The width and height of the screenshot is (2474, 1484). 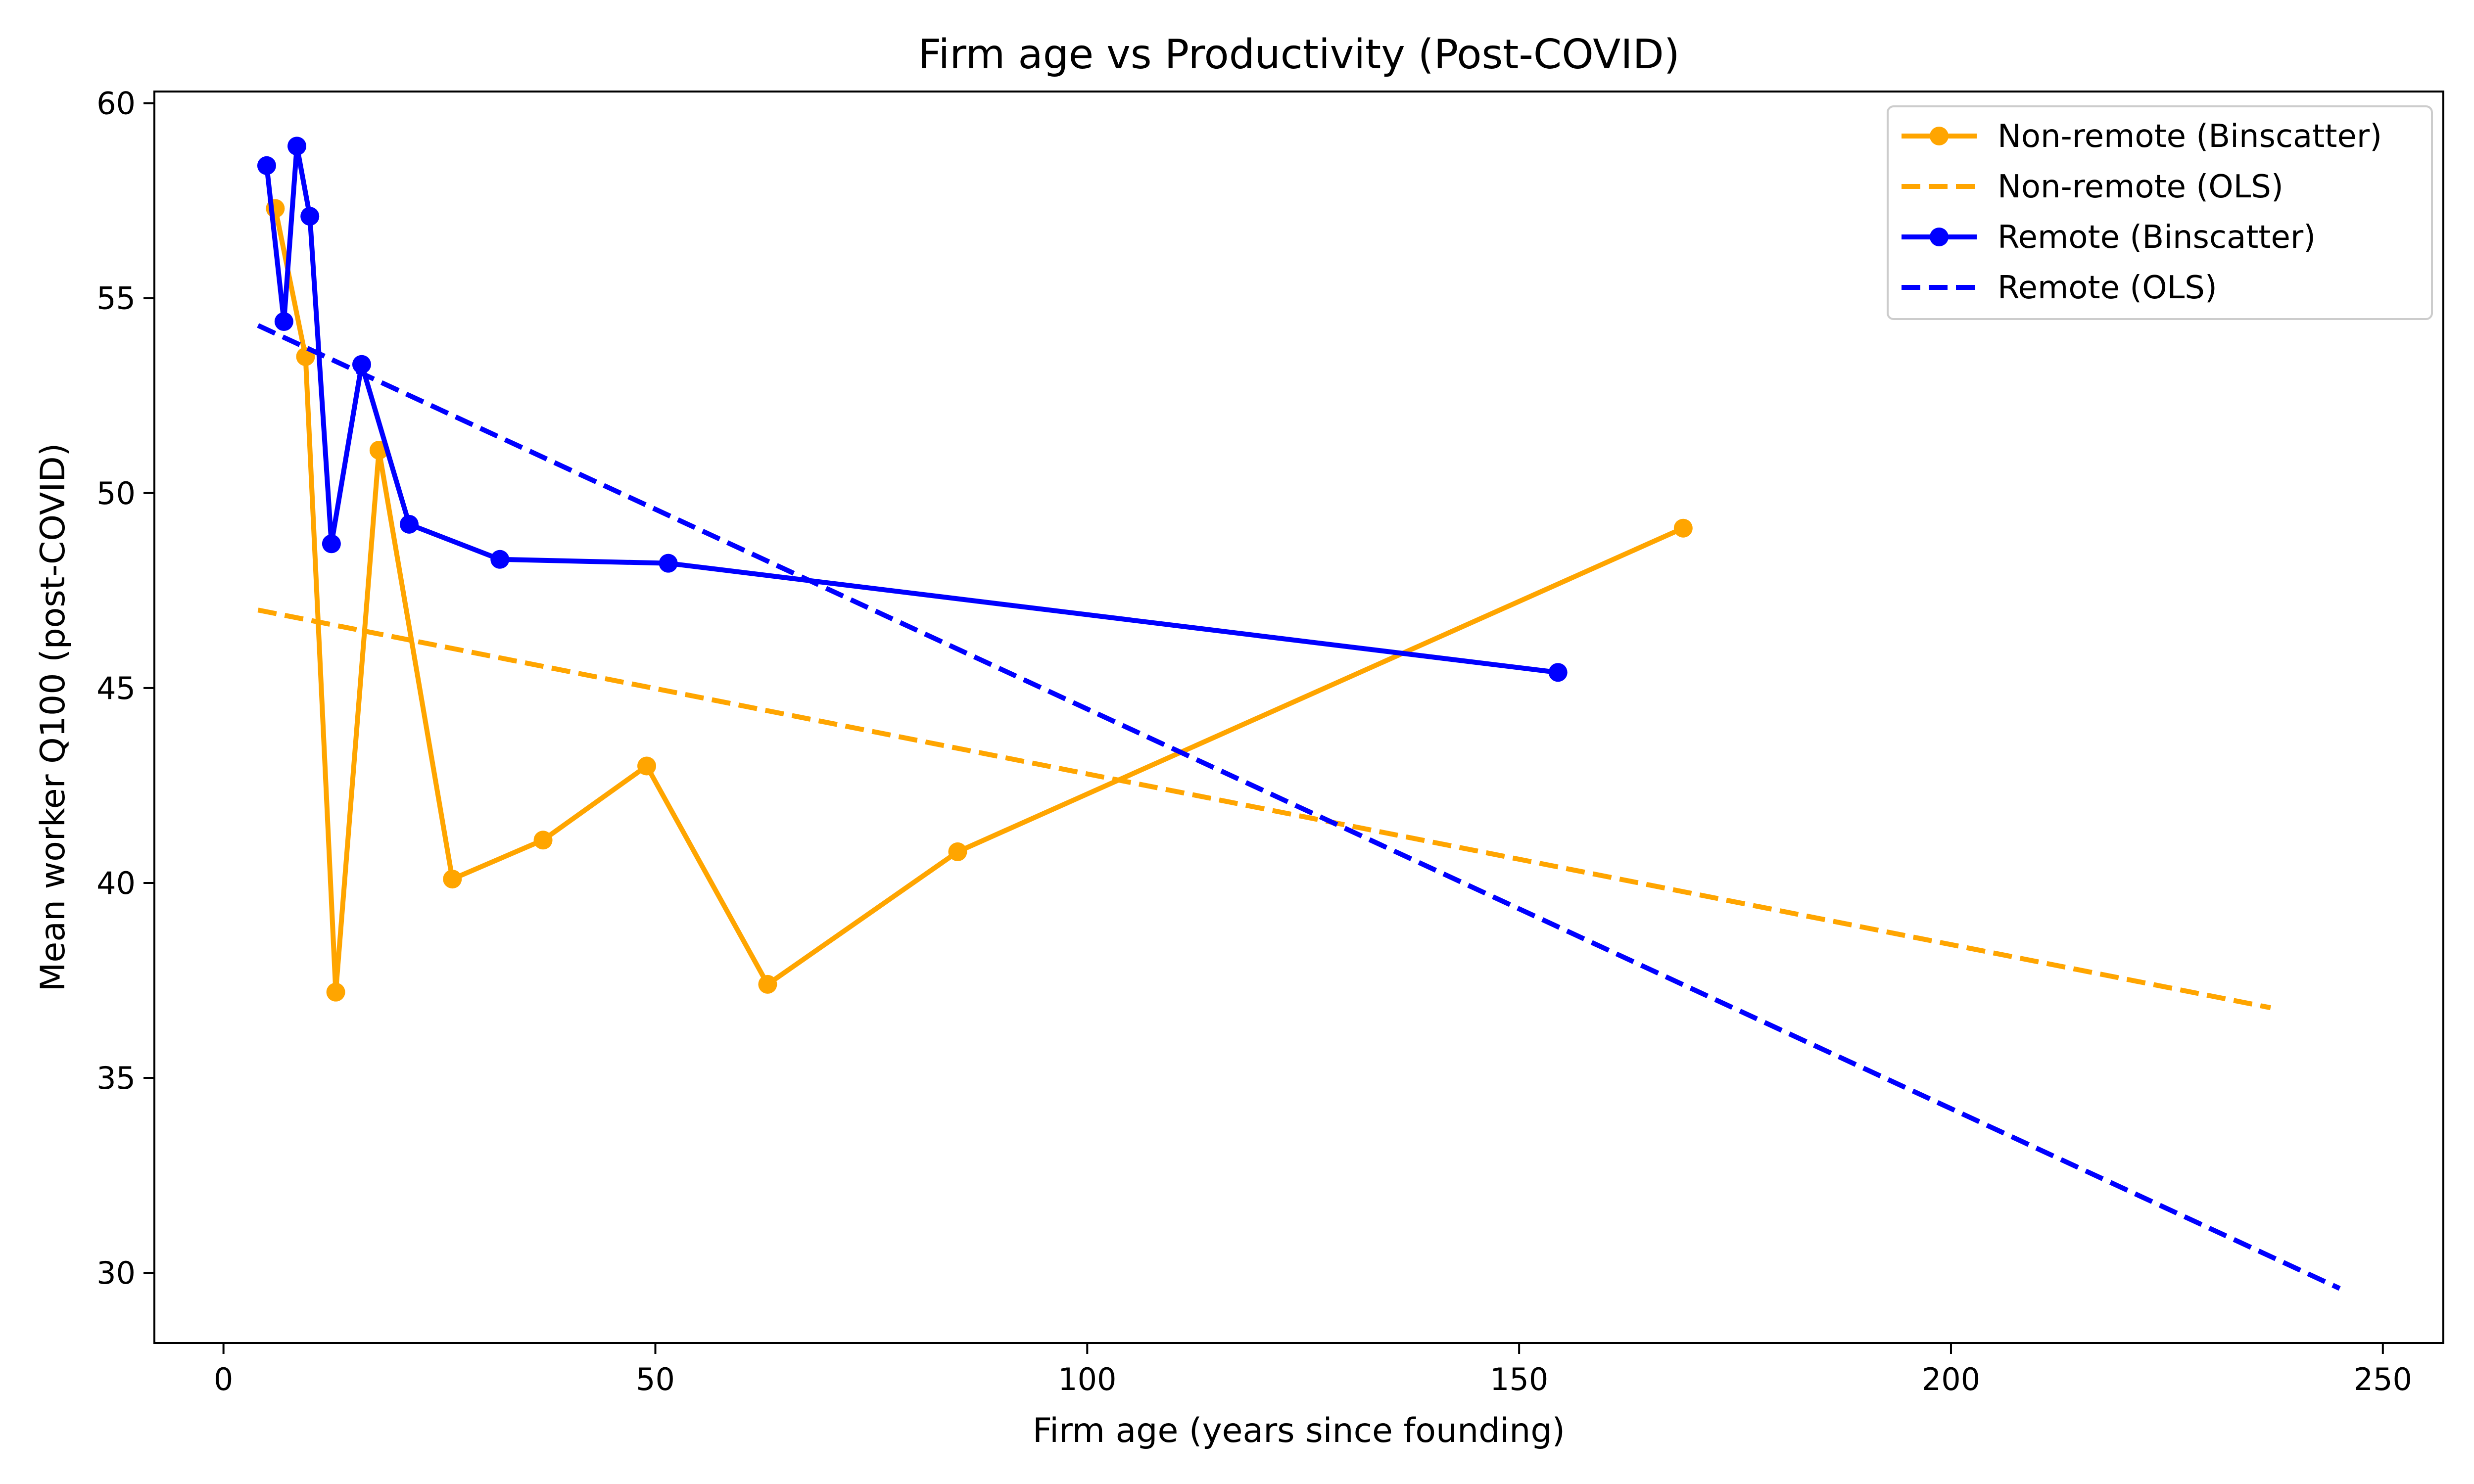 I want to click on x-axis-title: Firm age (years since founding), so click(x=1299, y=1430).